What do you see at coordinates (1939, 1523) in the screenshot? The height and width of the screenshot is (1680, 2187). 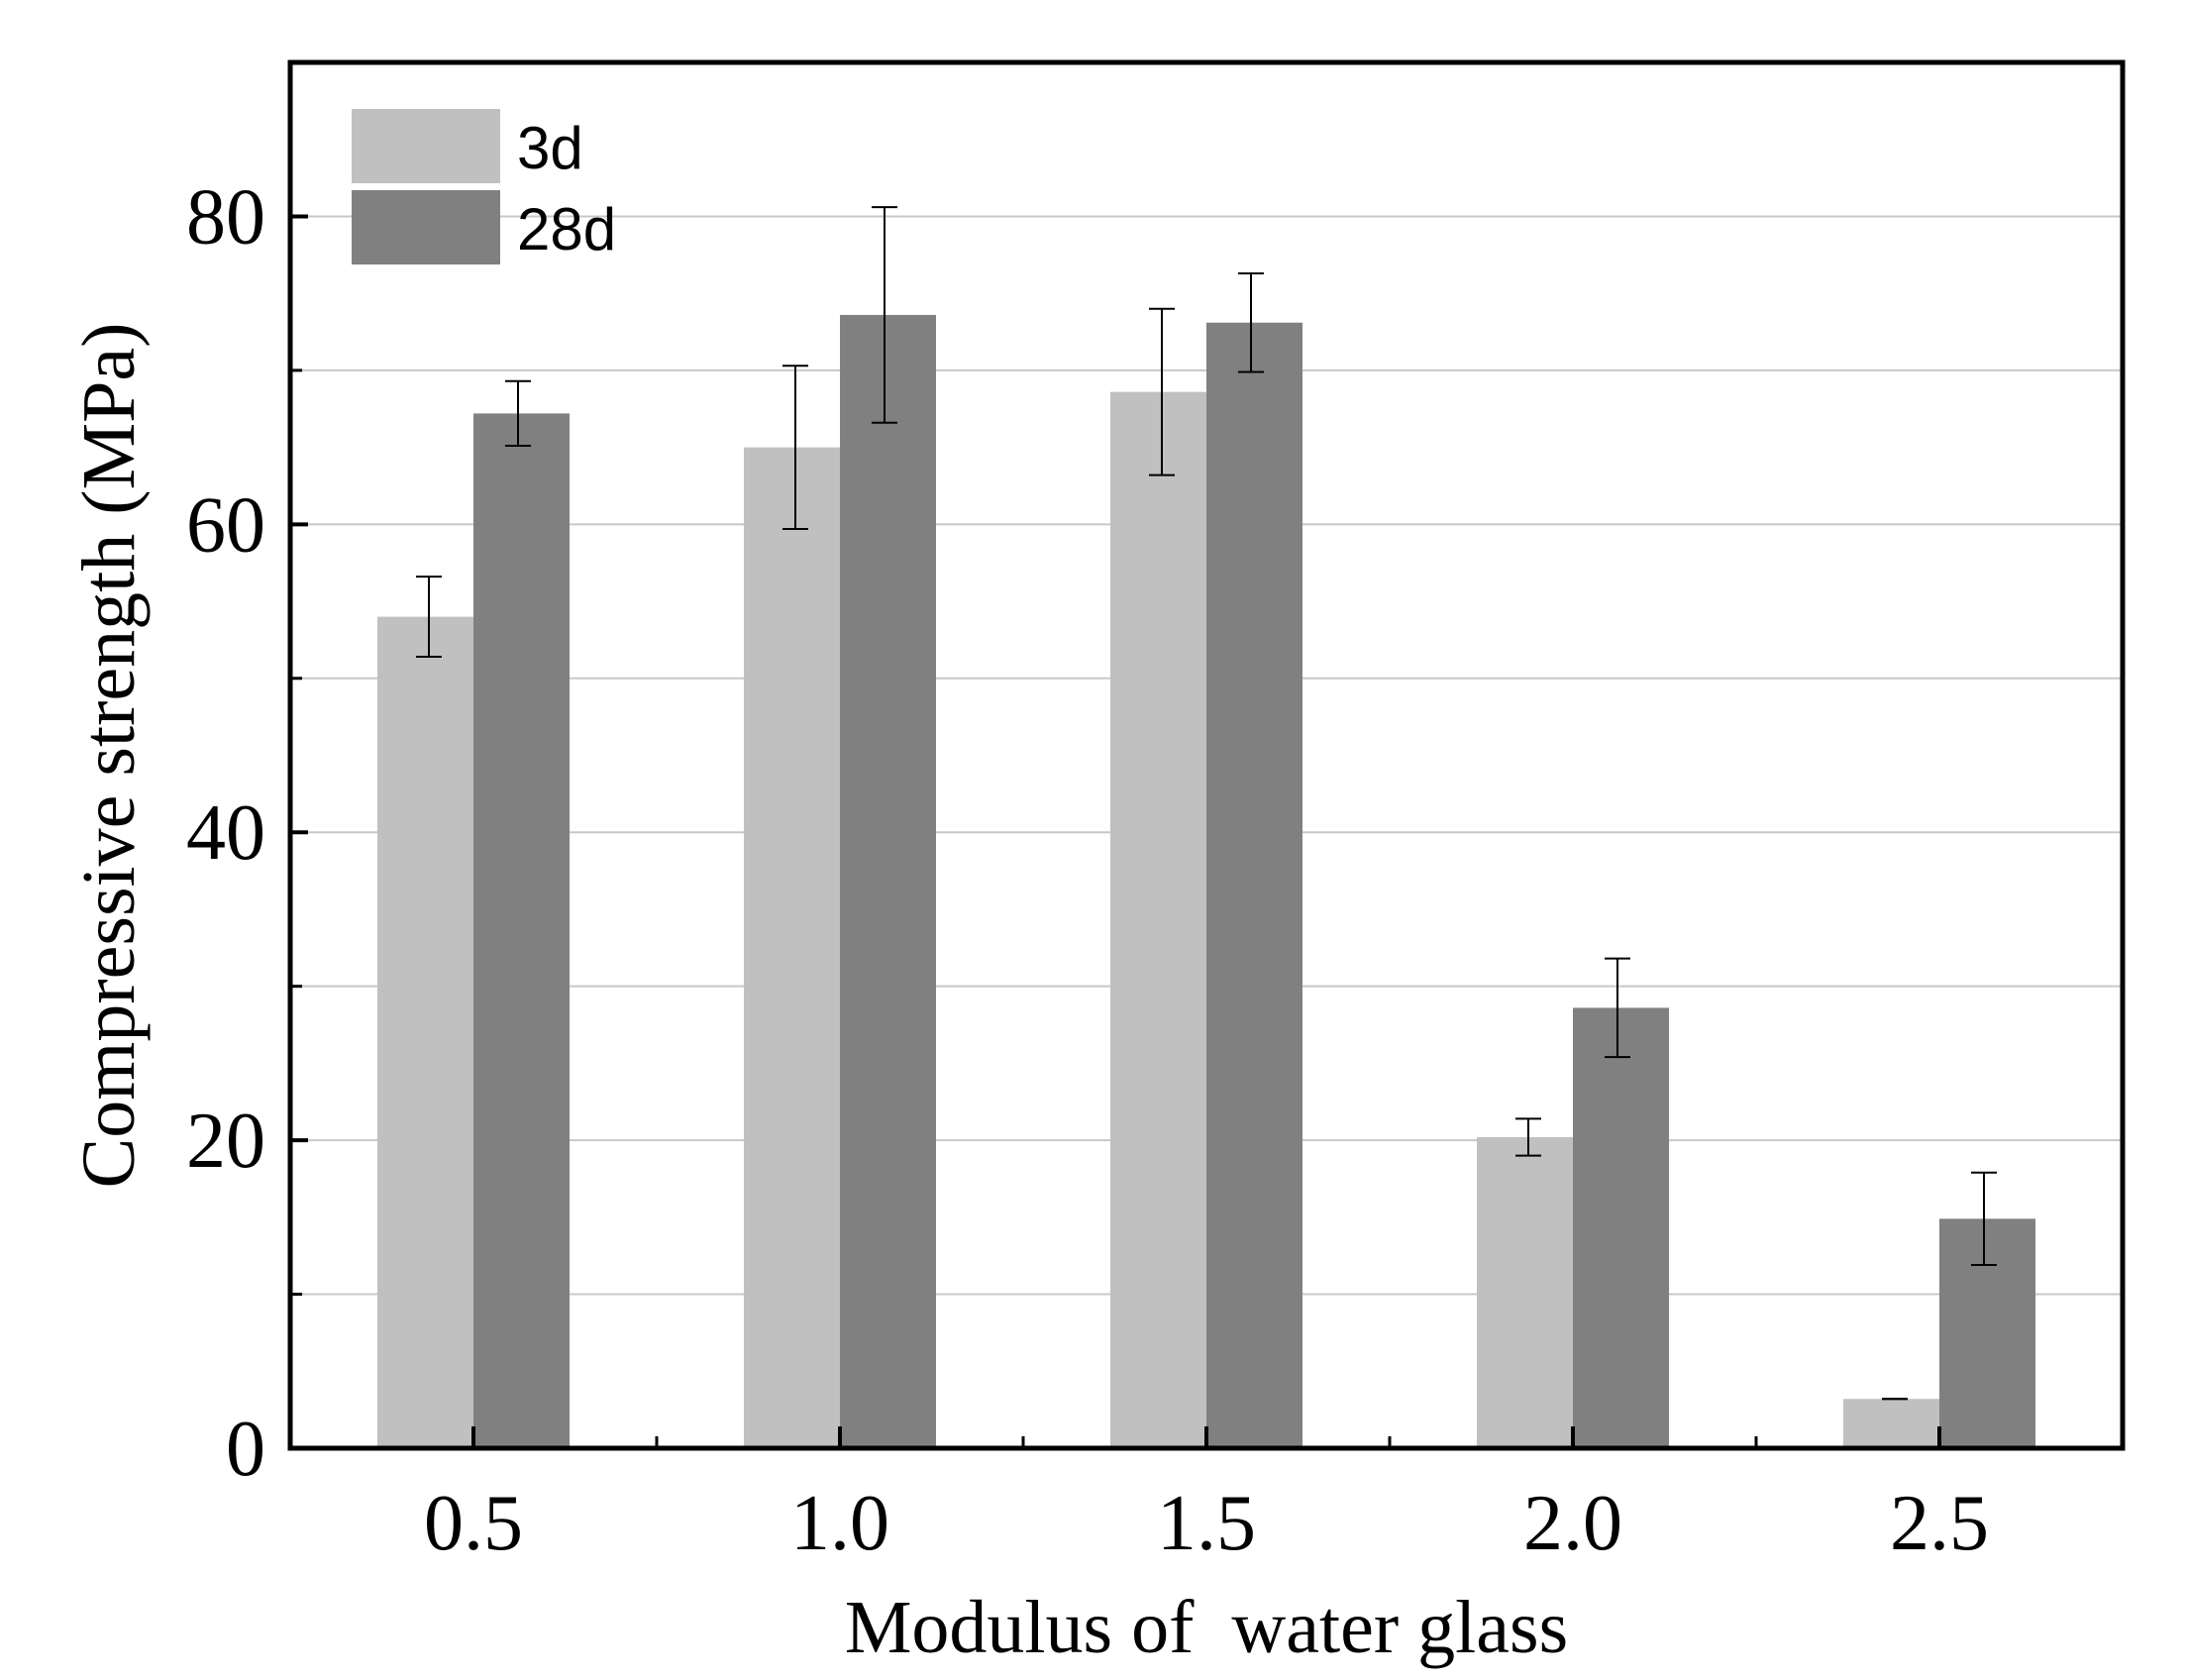 I see `x-tick-label: 2.5` at bounding box center [1939, 1523].